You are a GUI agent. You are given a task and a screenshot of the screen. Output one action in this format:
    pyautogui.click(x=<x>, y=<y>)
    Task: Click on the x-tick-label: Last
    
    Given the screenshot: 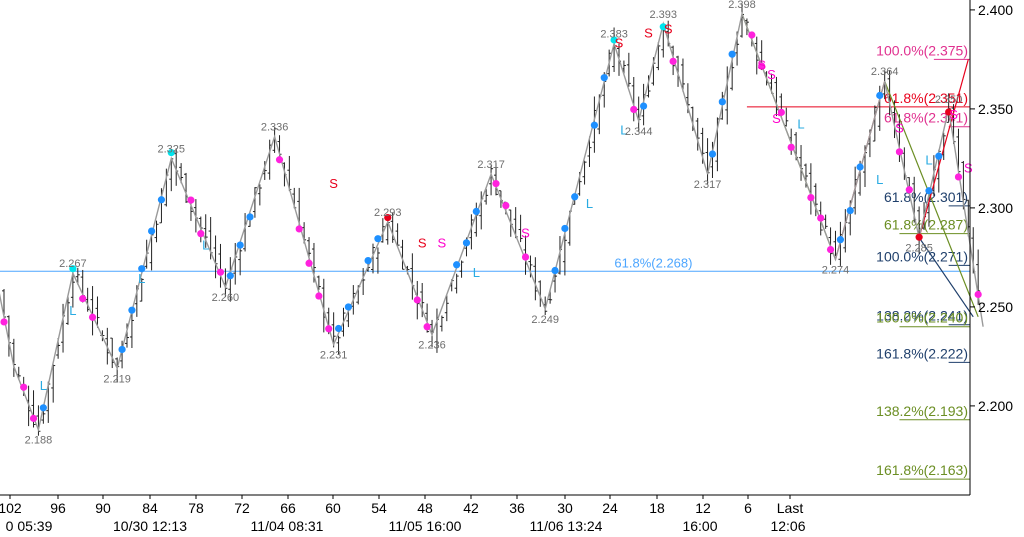 What is the action you would take?
    pyautogui.click(x=790, y=508)
    